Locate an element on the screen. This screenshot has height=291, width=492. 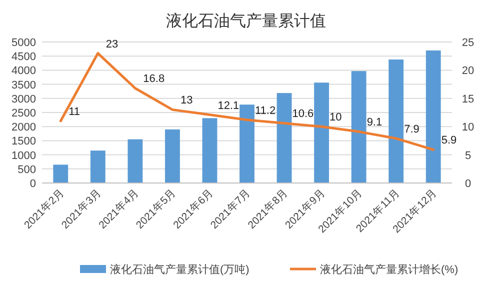
data-label: 23 is located at coordinates (112, 44).